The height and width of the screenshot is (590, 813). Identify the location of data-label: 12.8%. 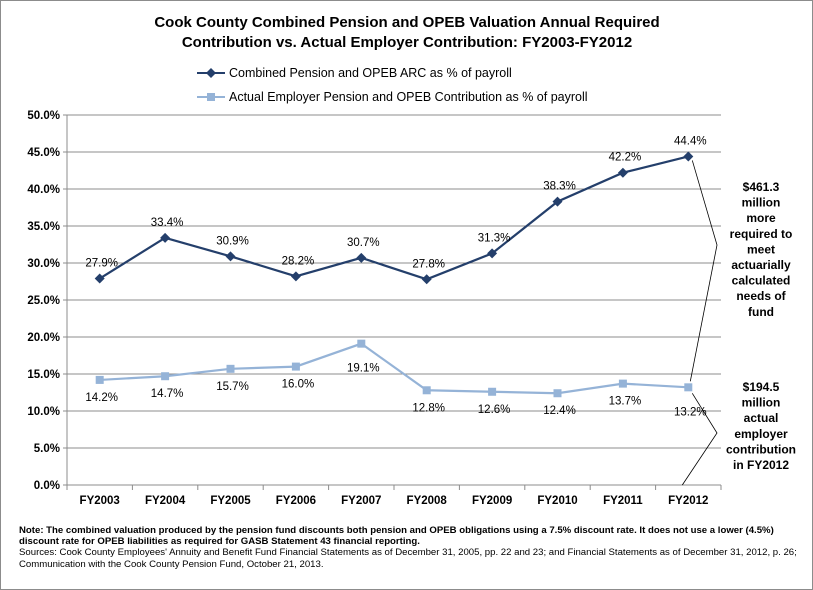
(428, 408).